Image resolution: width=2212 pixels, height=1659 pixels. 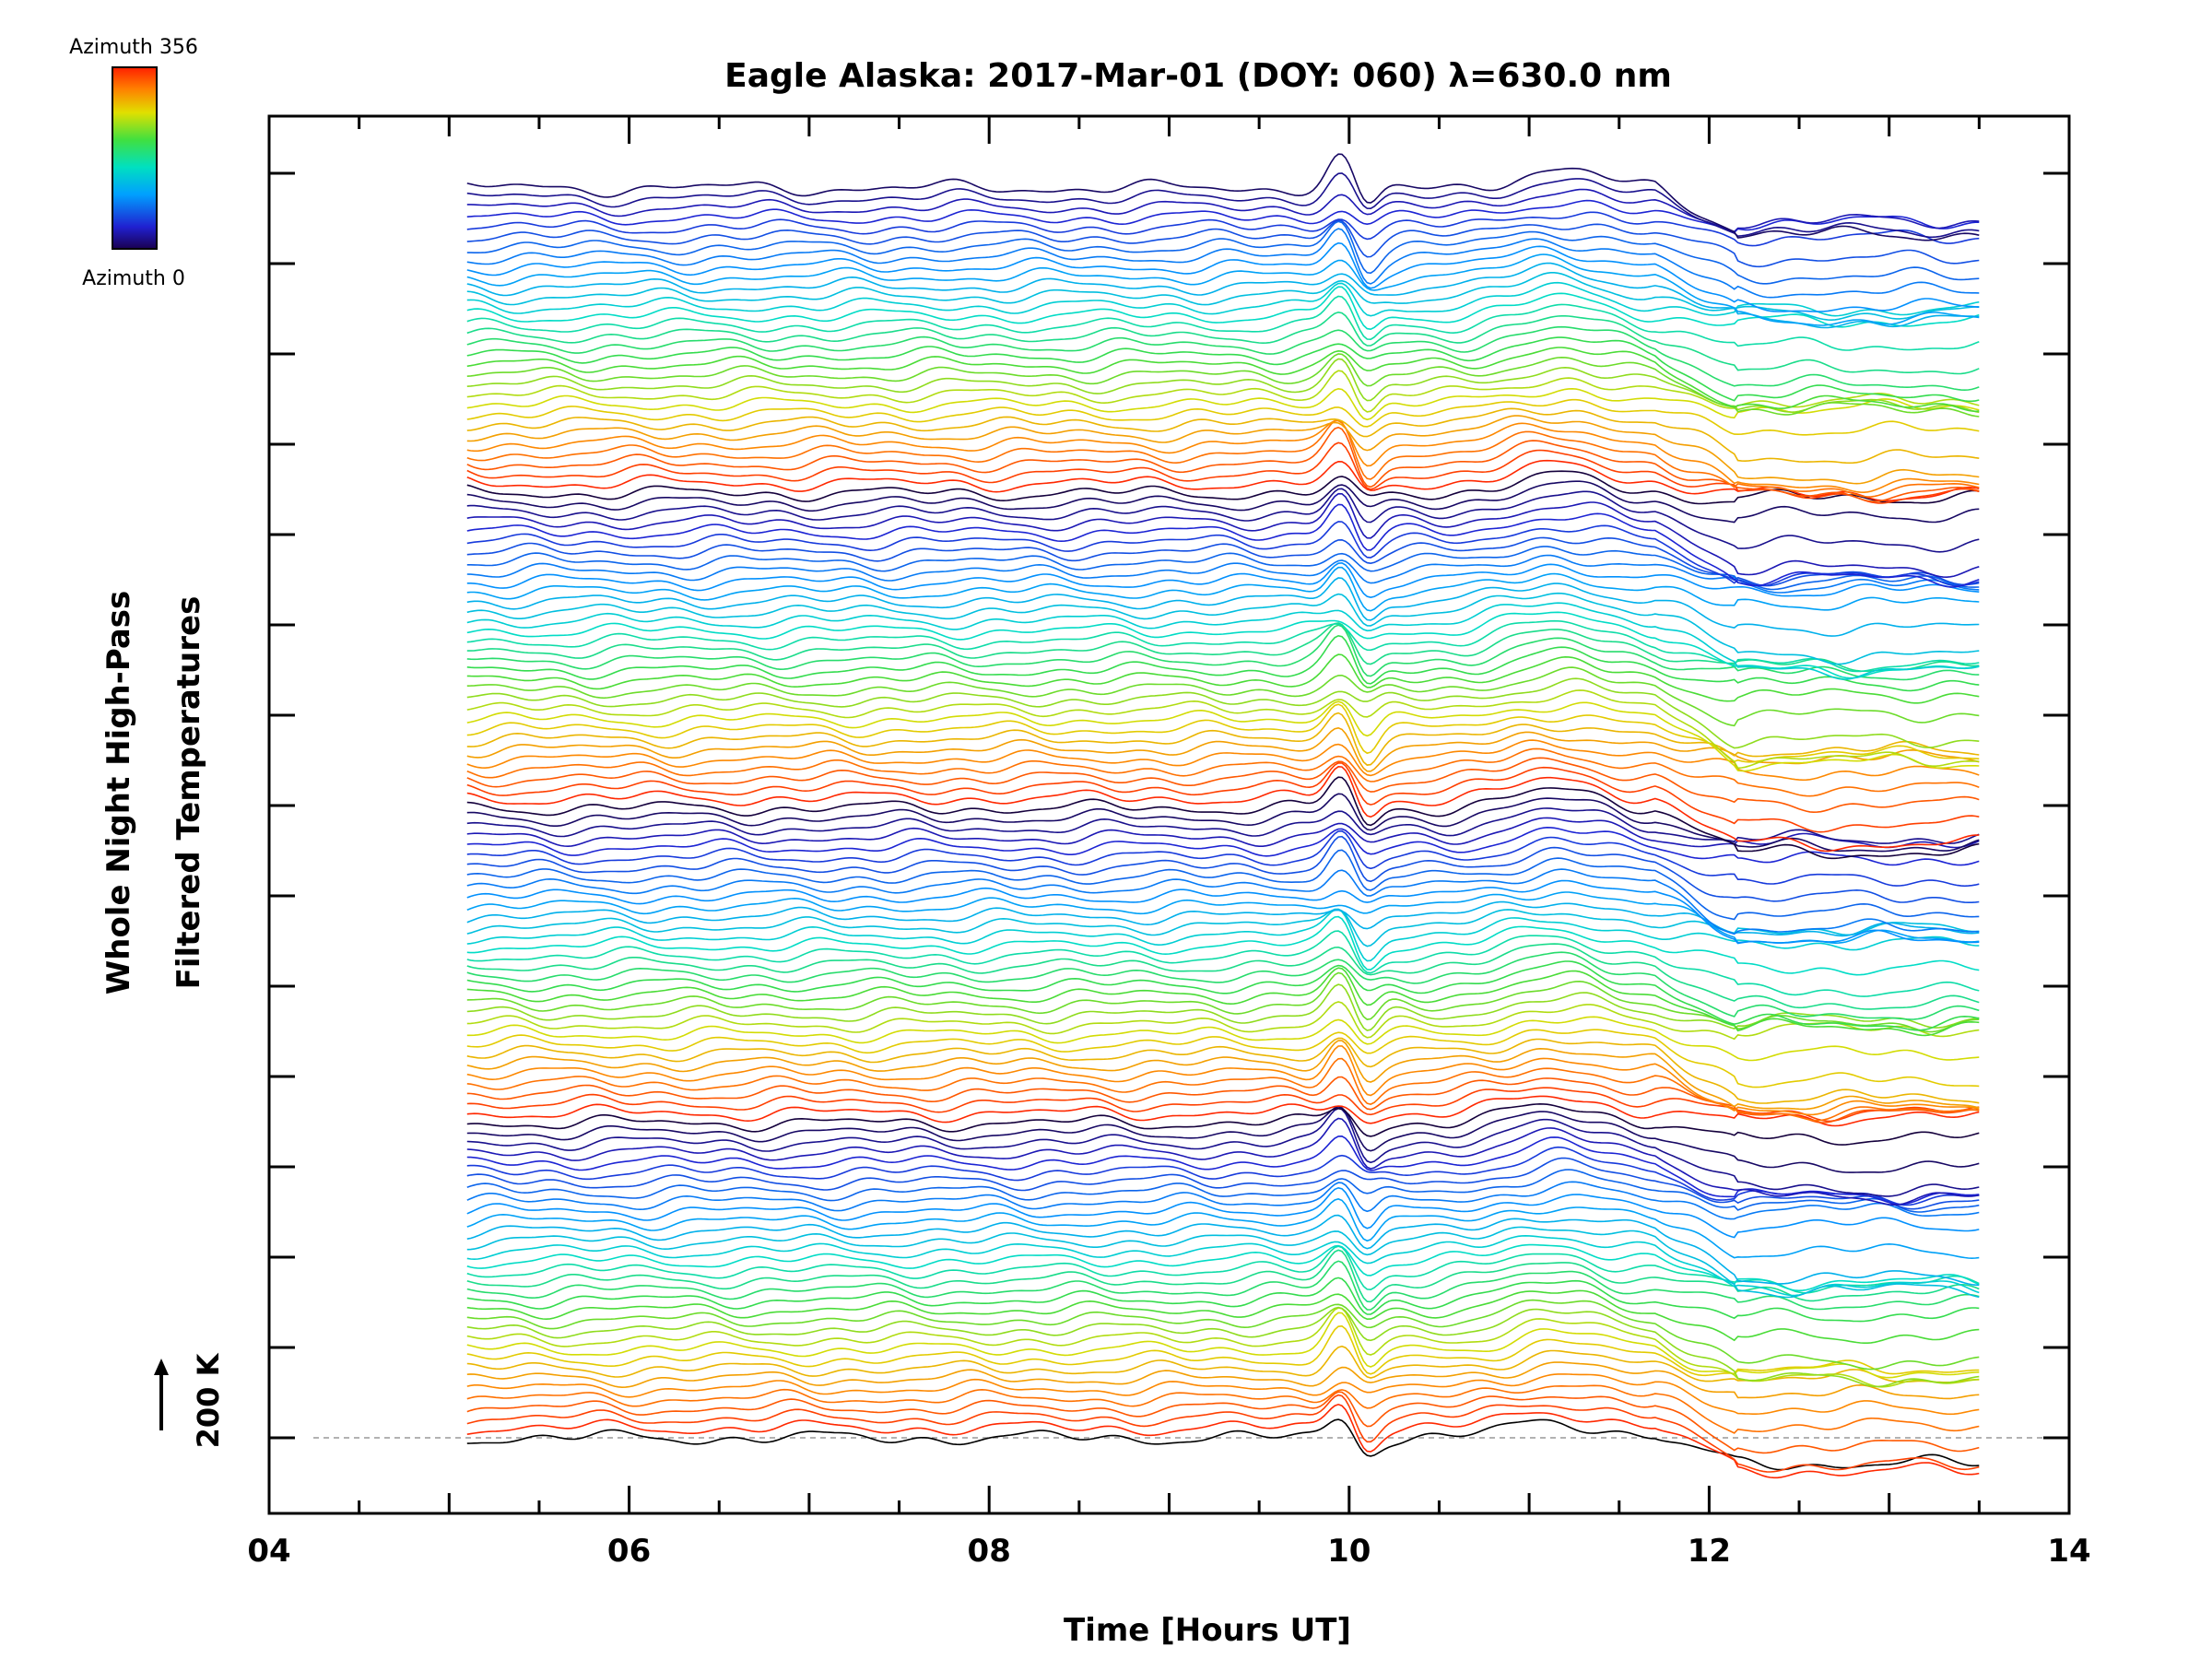 I want to click on x-tick-label: 12, so click(x=1709, y=1551).